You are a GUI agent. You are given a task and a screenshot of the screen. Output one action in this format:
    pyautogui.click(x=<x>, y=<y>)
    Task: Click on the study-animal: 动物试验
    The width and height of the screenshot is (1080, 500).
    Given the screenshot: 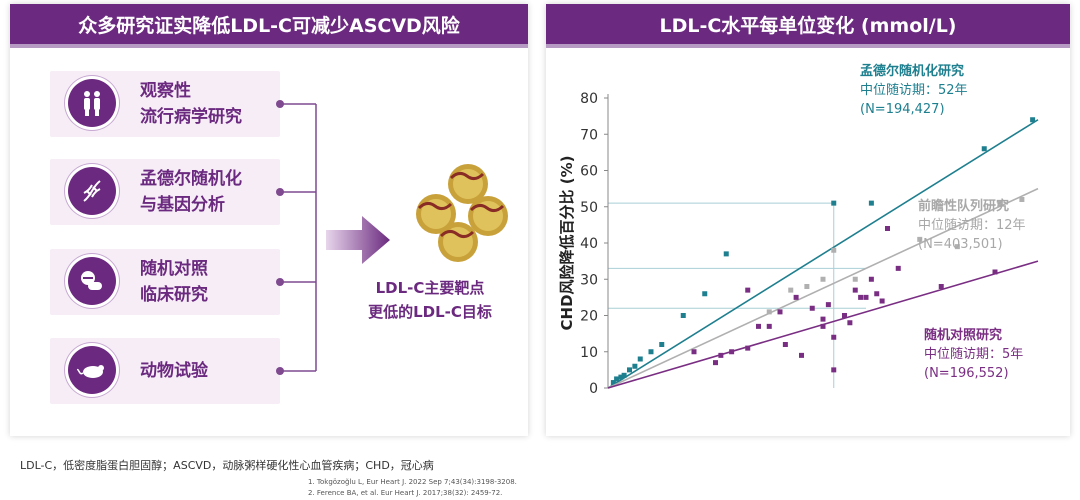 What is the action you would take?
    pyautogui.click(x=165, y=371)
    